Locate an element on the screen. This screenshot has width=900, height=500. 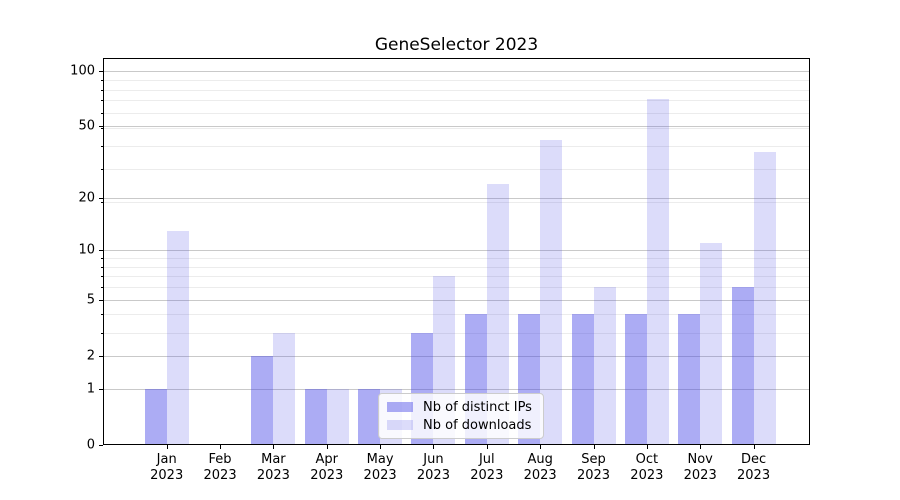
y-tick-label: 20 is located at coordinates (86, 198).